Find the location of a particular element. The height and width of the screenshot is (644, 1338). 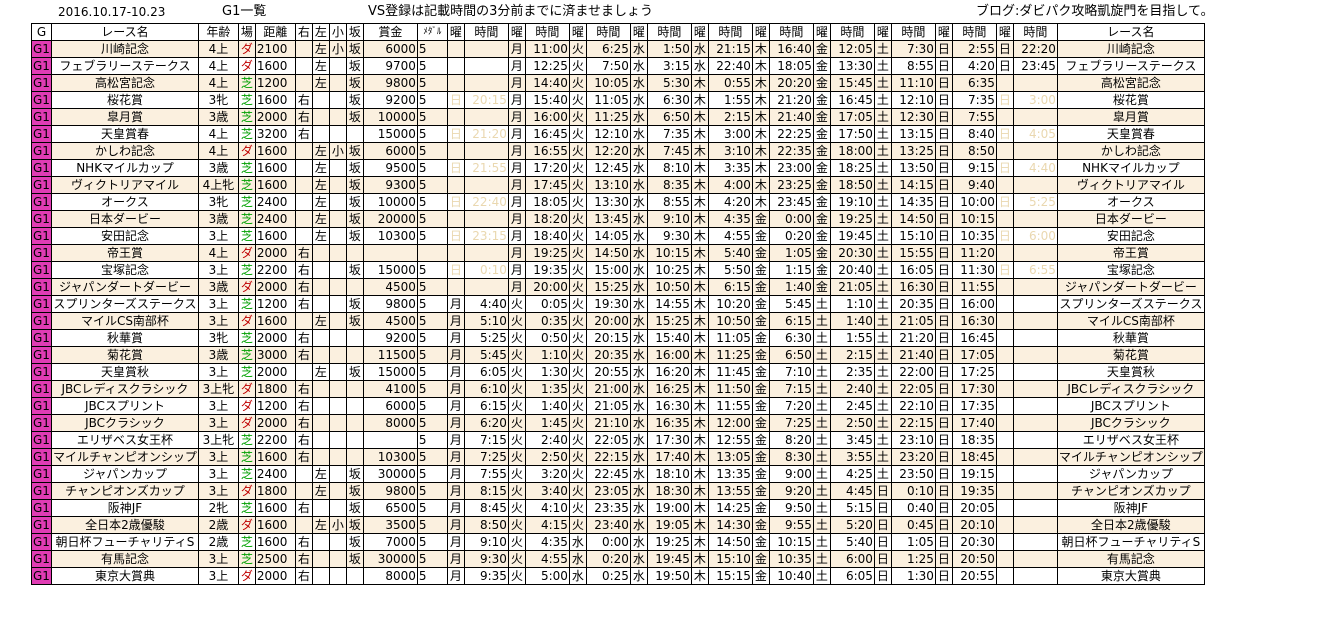

slope-cell is located at coordinates (354, 457).